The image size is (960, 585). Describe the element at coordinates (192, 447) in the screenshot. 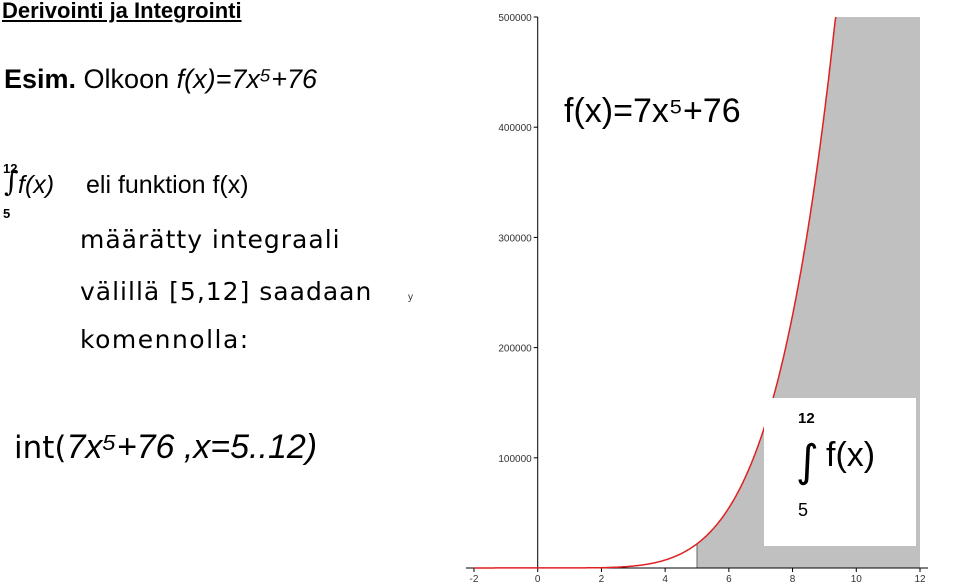

I see `command-expression: 7x⁵+76 ,x=5..12)` at that location.